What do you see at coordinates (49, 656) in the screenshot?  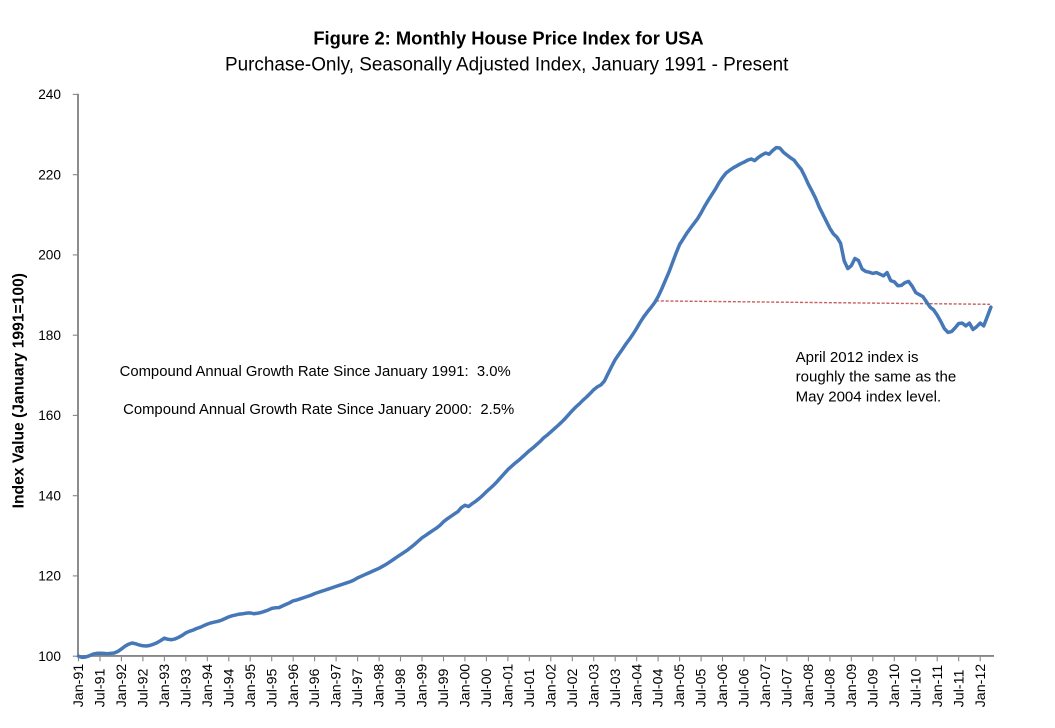 I see `svg-text: 100` at bounding box center [49, 656].